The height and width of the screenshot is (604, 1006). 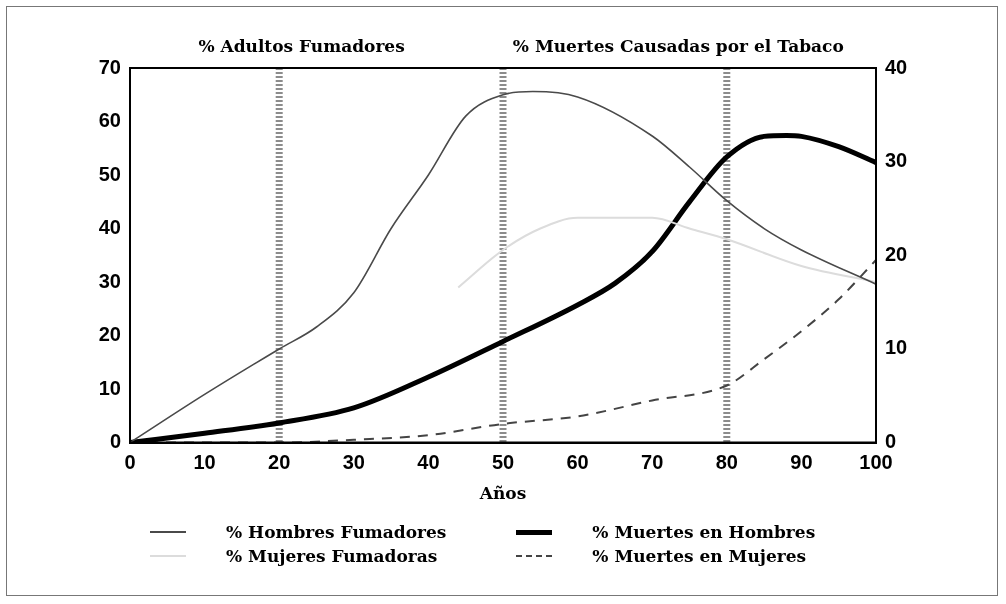 I want to click on x-tick-label: 50, so click(x=503, y=462).